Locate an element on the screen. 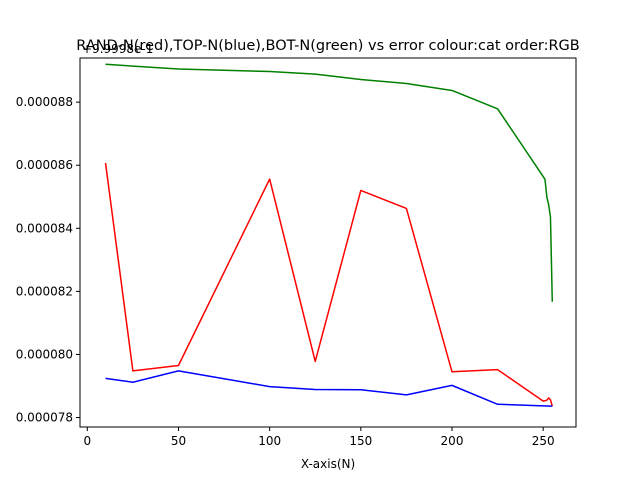 The width and height of the screenshot is (640, 480). y-offset-label: +9.9998e-1 is located at coordinates (117, 49).